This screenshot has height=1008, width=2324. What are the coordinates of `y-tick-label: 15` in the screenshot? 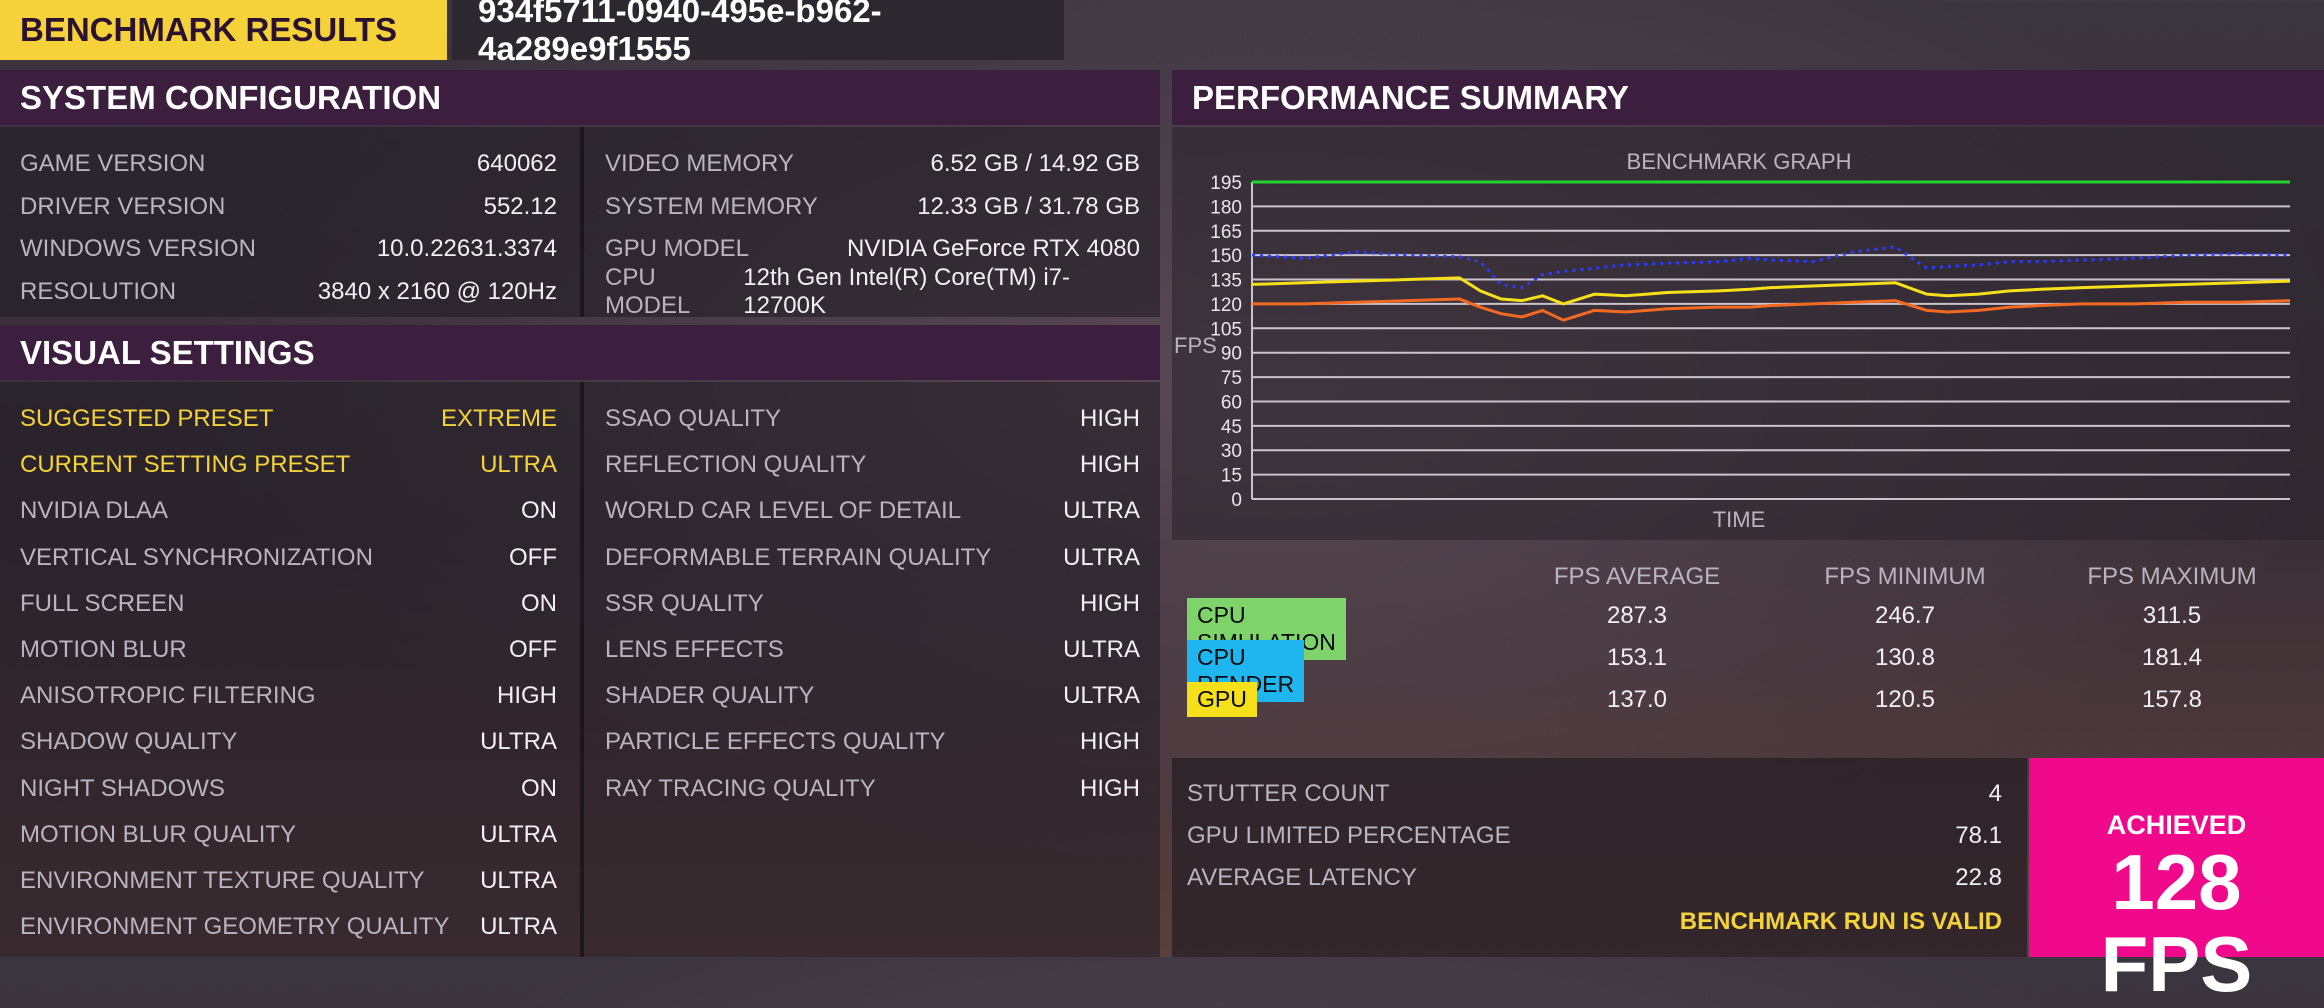 It's located at (1231, 476).